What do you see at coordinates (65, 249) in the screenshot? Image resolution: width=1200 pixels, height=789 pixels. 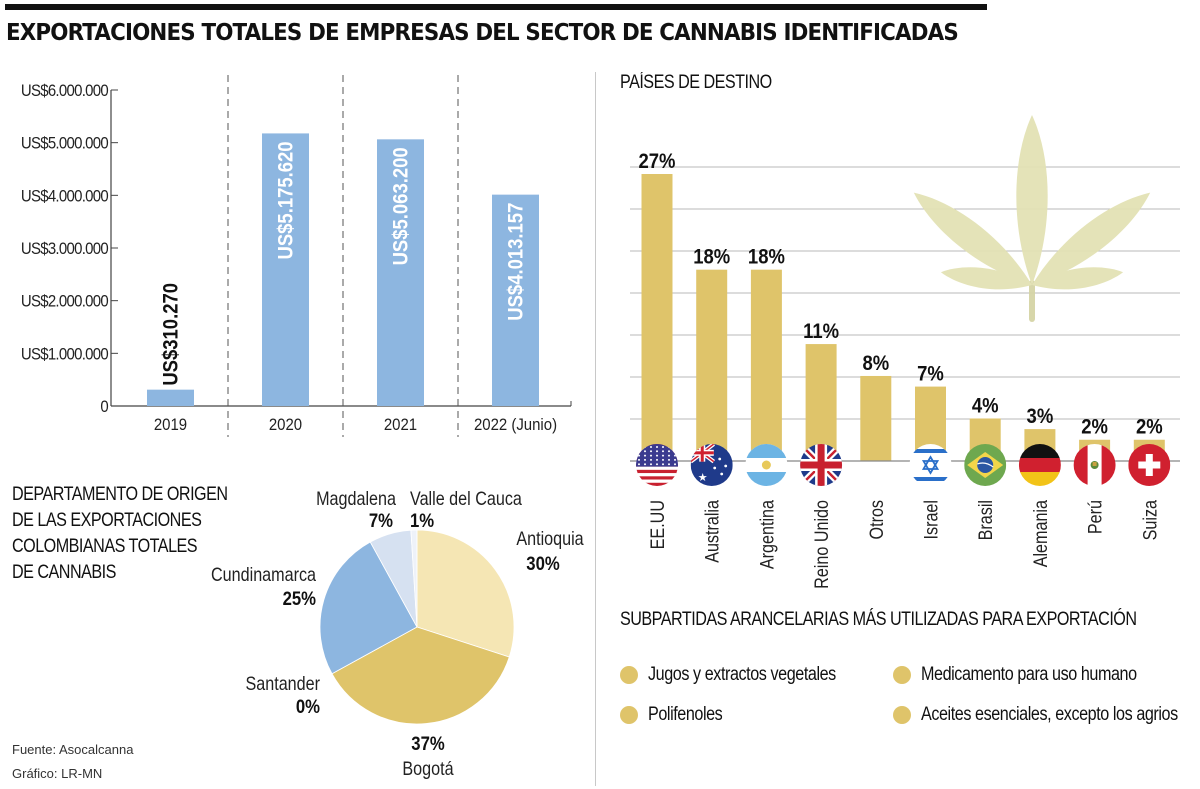 I see `y-tick-label: US$3.000.000` at bounding box center [65, 249].